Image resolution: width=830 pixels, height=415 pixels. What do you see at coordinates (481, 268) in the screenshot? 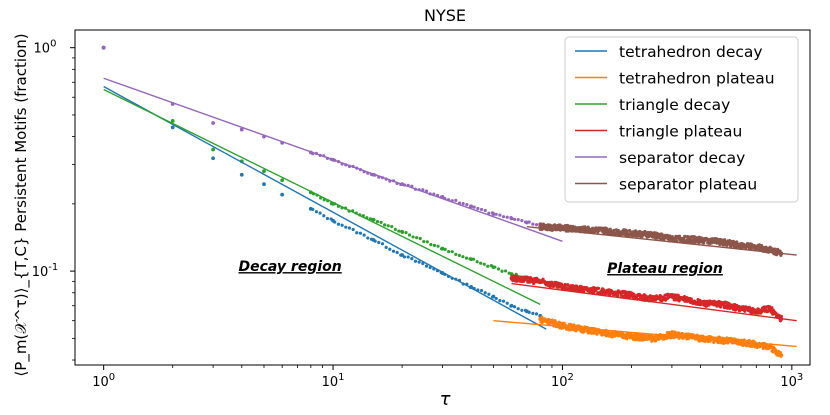
I see `annotations: Decay region Plateau region` at bounding box center [481, 268].